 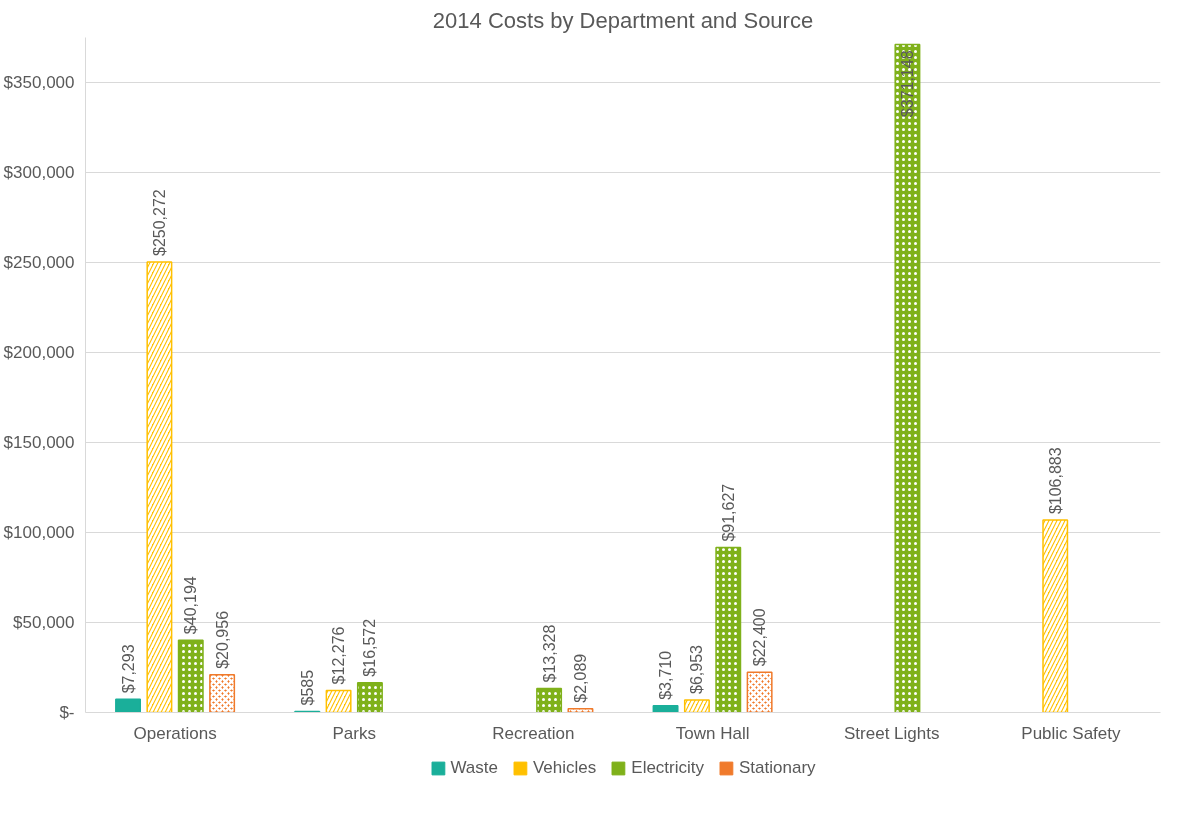 I want to click on data-label: $20,956, so click(x=222, y=639).